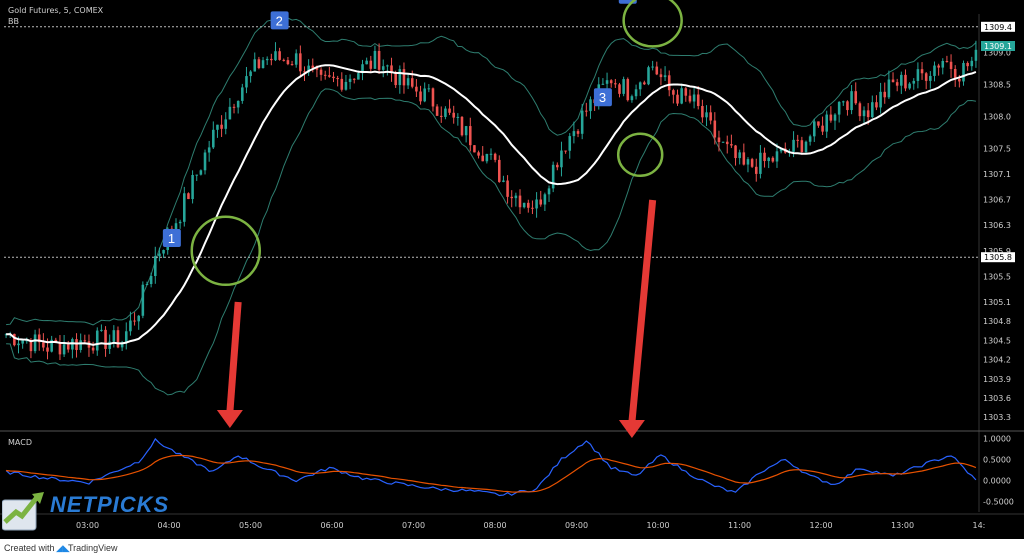 The width and height of the screenshot is (1024, 559). What do you see at coordinates (997, 480) in the screenshot?
I see `macd-tick-label: 0.0000` at bounding box center [997, 480].